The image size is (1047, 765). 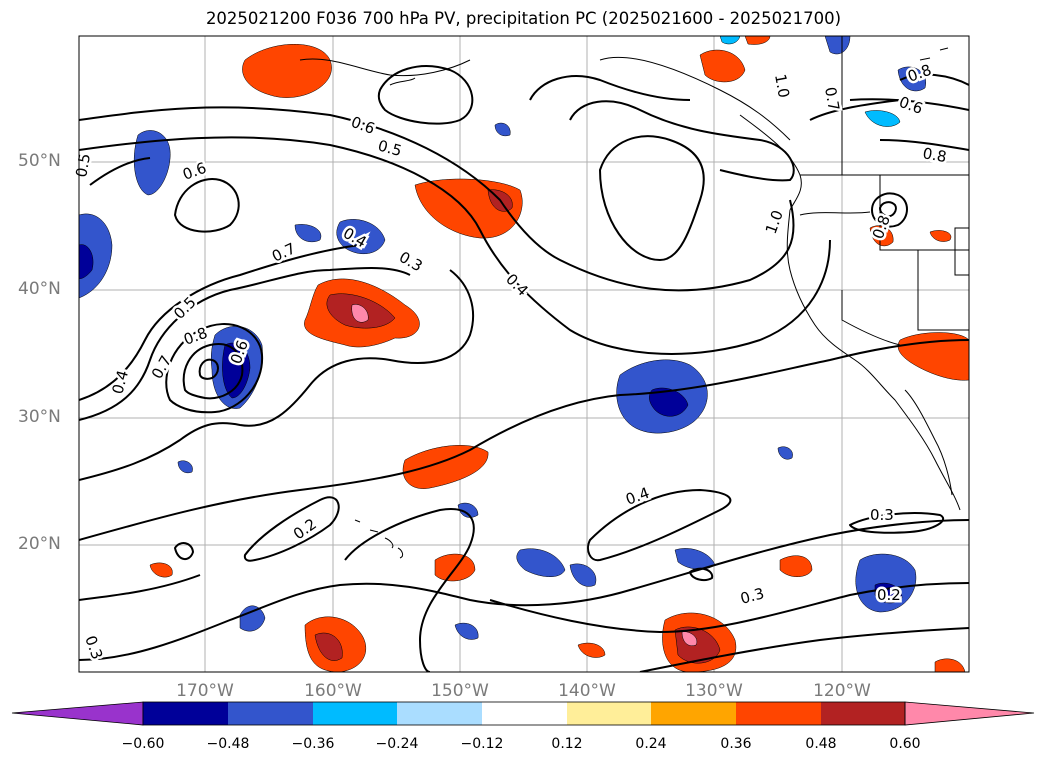 I want to click on colorbar-frame, so click(x=524, y=713).